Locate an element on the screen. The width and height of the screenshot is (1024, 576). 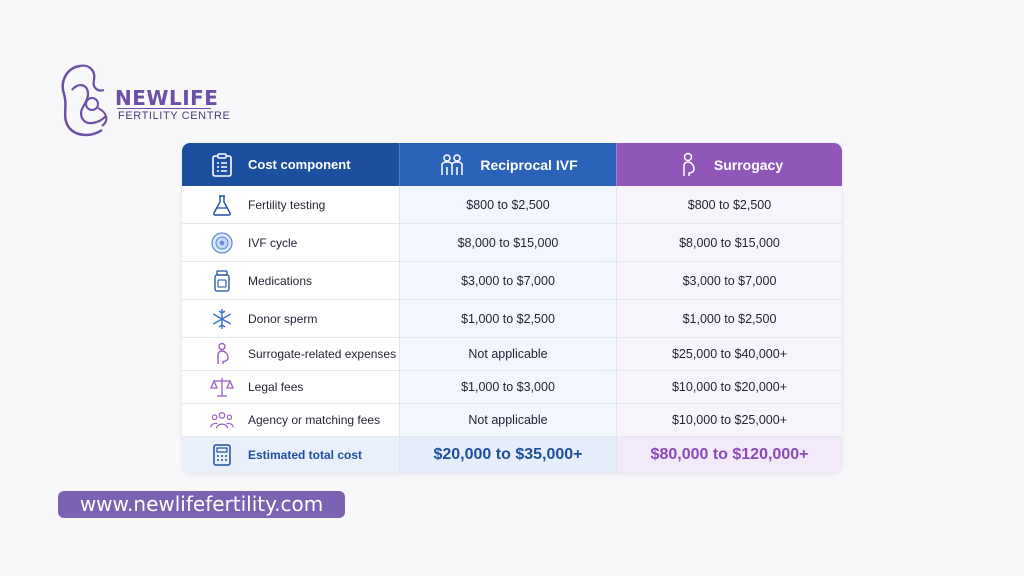
table-header-row: Cost component Reciprocal IVF Surrogacy is located at coordinates (512, 164).